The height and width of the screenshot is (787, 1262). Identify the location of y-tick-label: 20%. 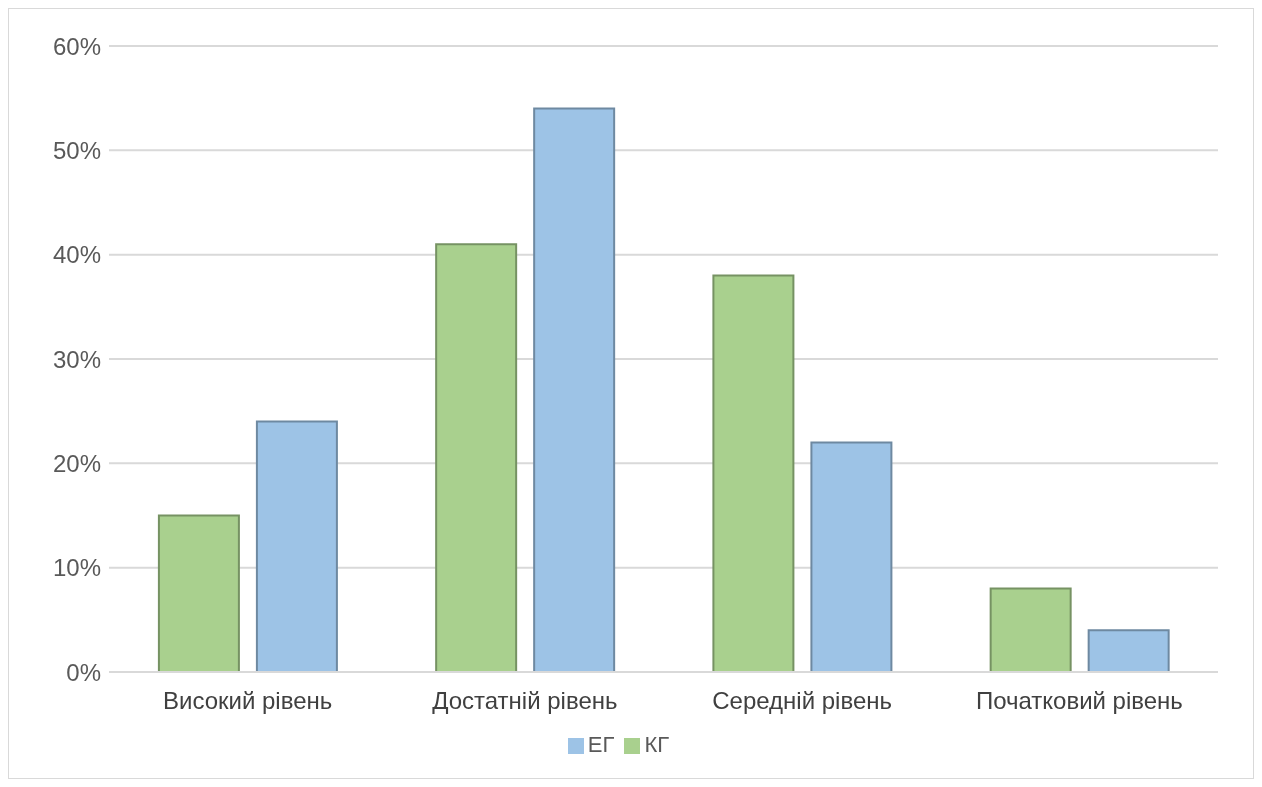
(76, 463).